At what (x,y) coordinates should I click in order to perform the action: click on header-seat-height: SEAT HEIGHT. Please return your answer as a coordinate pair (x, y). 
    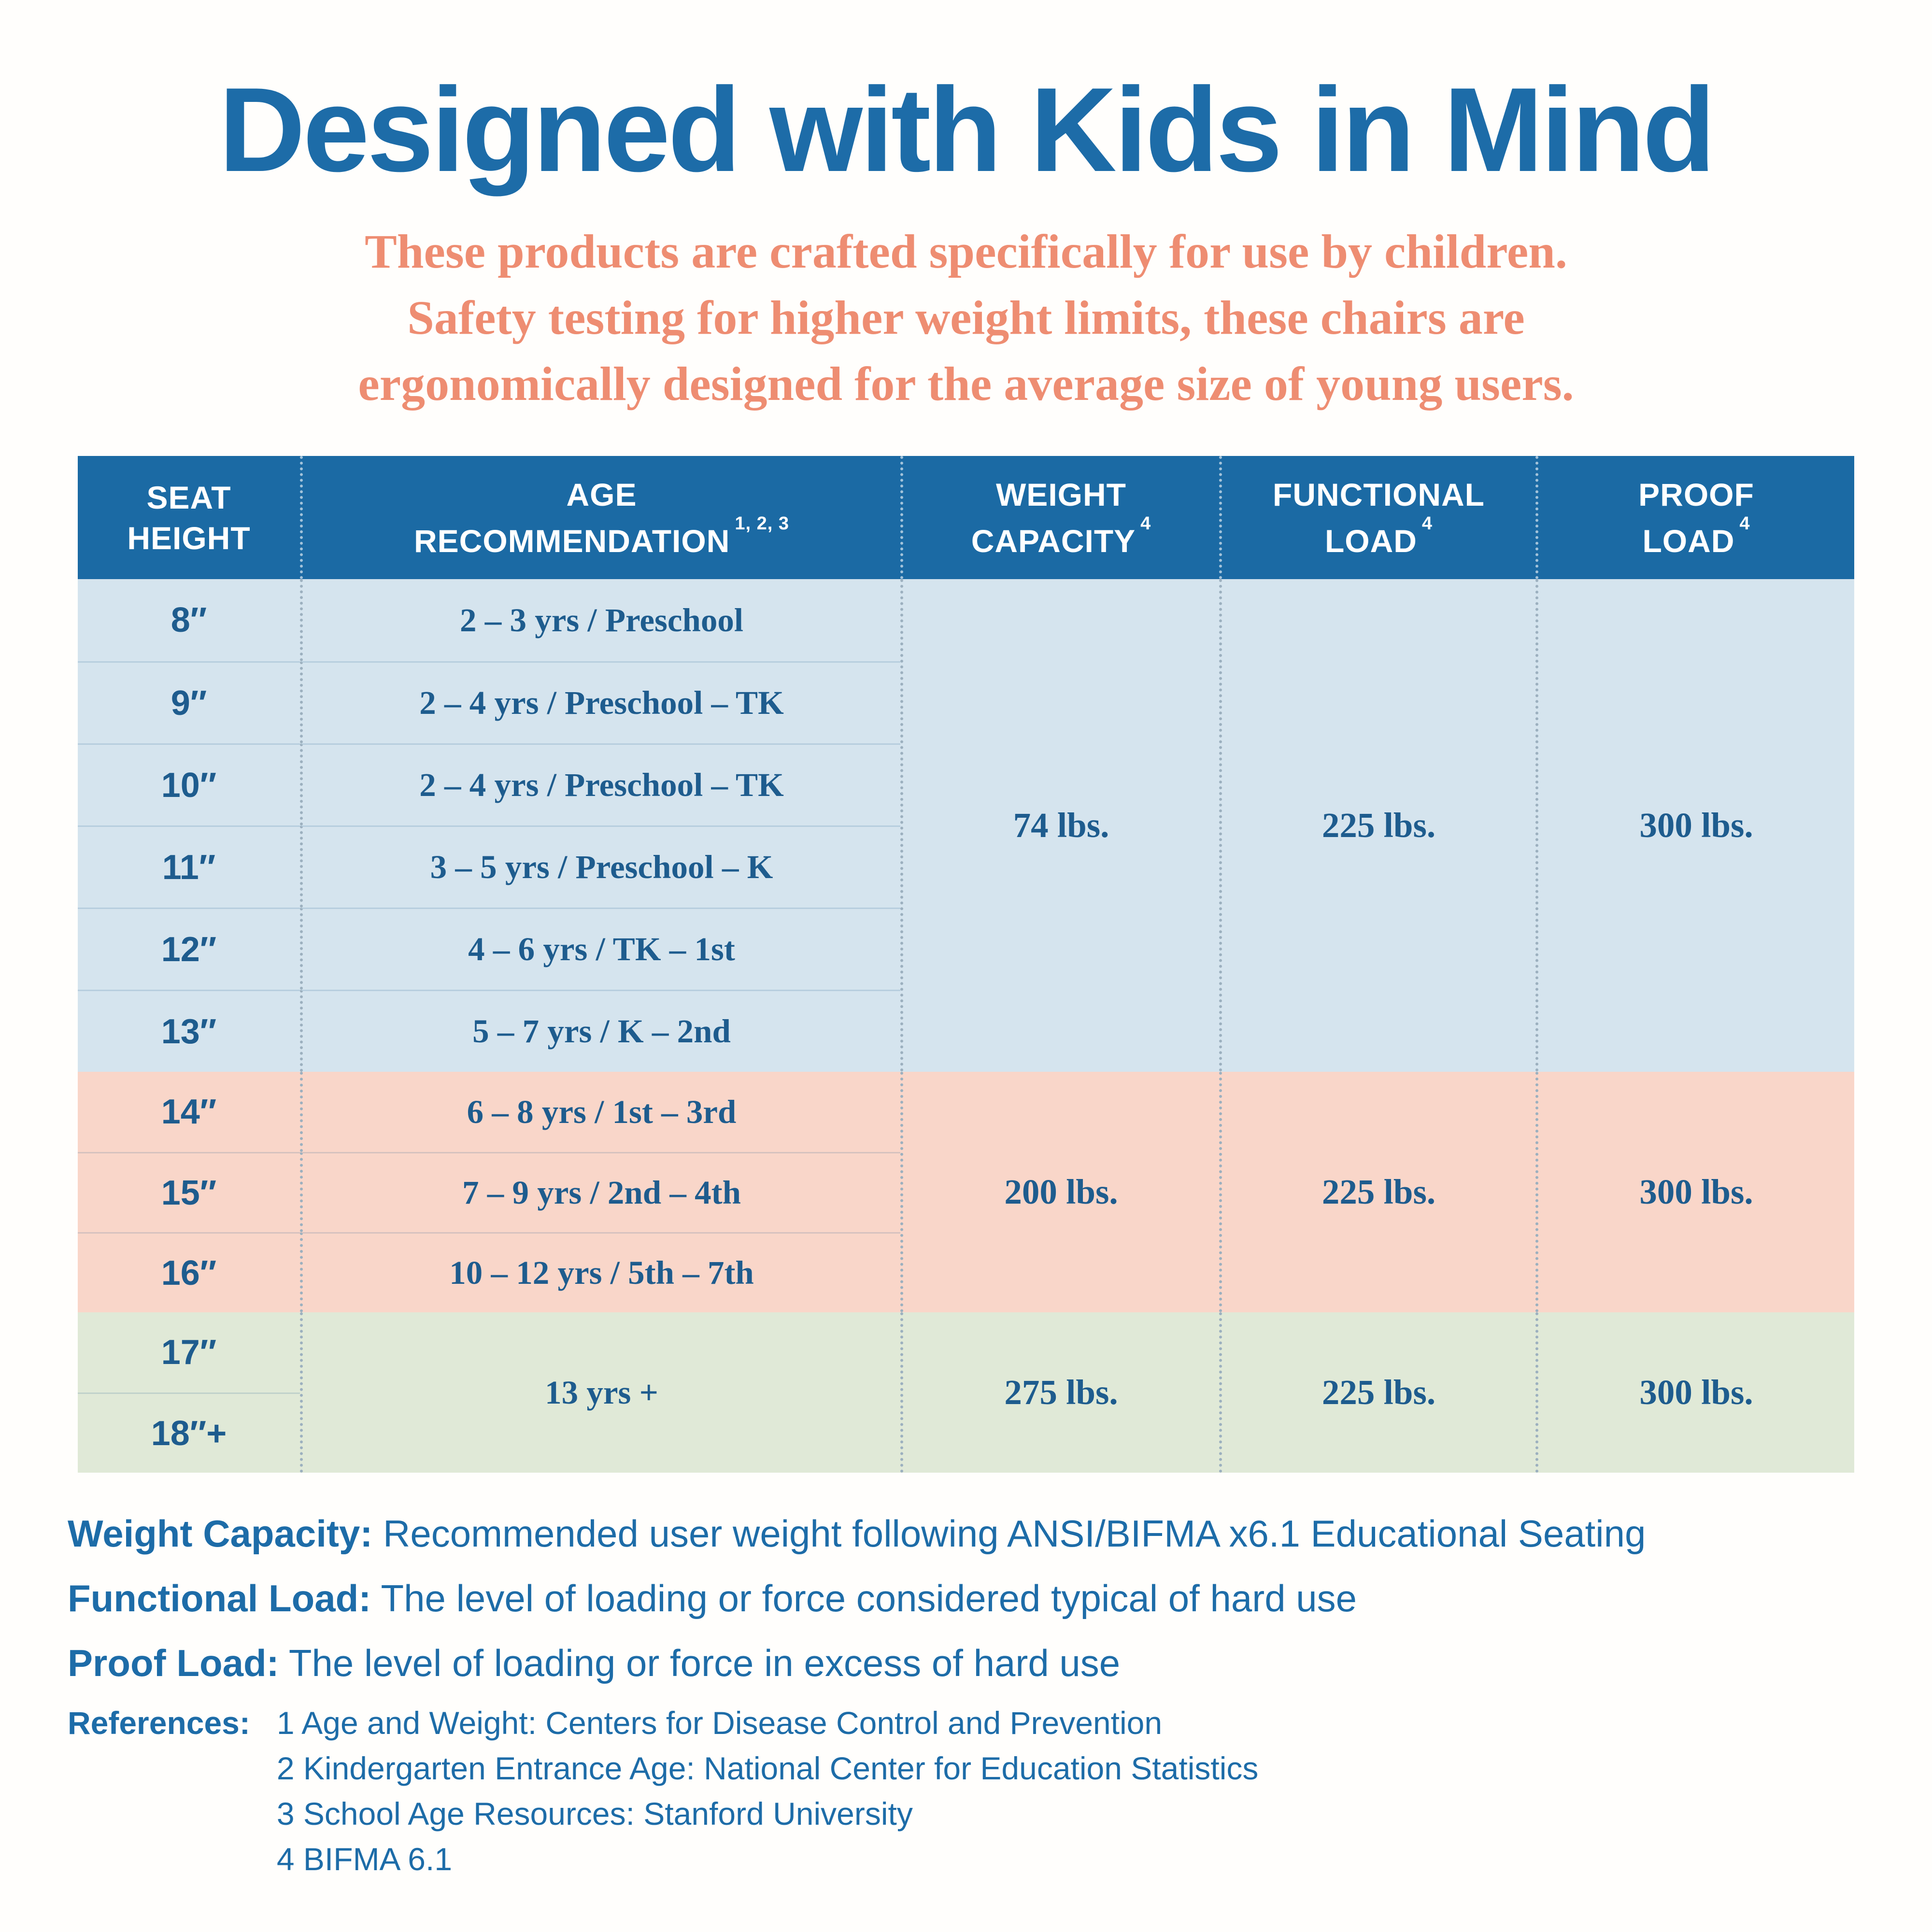
    Looking at the image, I should click on (189, 517).